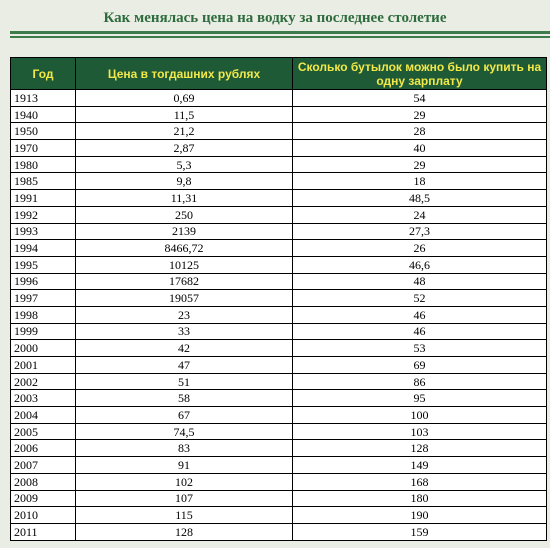 Image resolution: width=550 pixels, height=548 pixels. I want to click on table-cell: 2006, so click(43, 448).